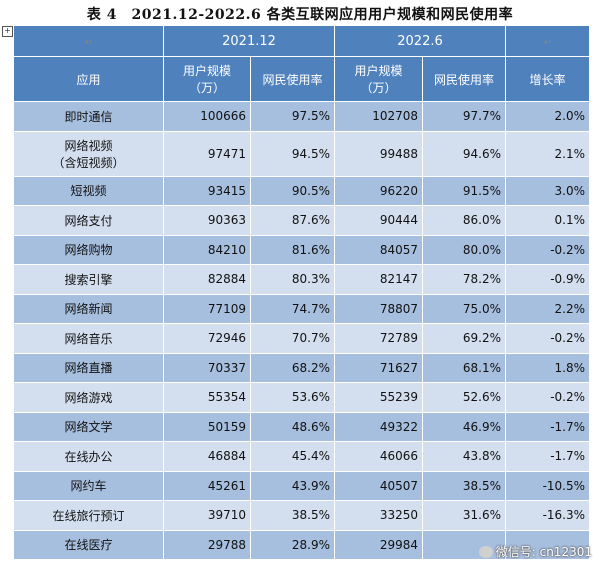  I want to click on users-2022-cell: 49322, so click(379, 426).